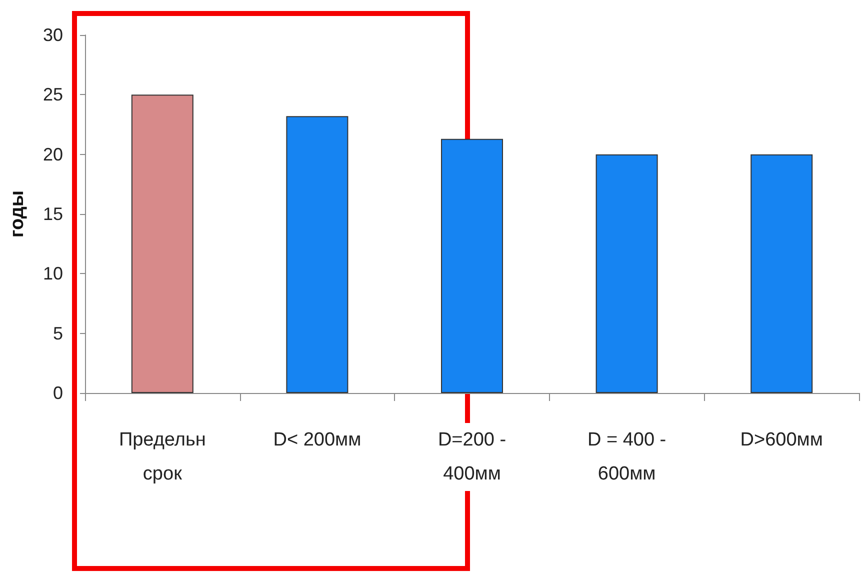 This screenshot has height=572, width=867. Describe the element at coordinates (781, 440) in the screenshot. I see `x-tick-label: D>600мм` at that location.